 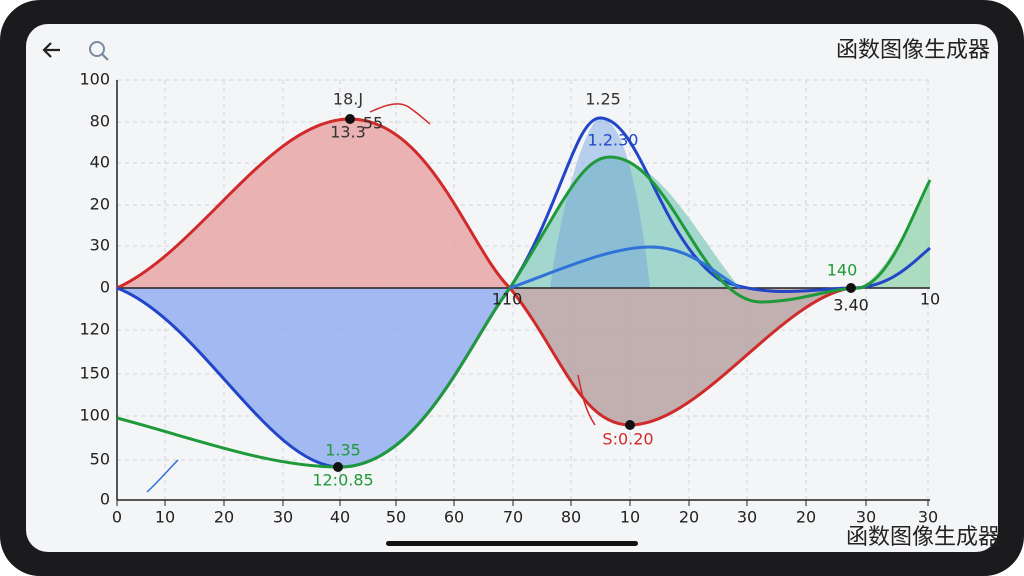 What do you see at coordinates (513, 517) in the screenshot?
I see `x-axis-label: 70` at bounding box center [513, 517].